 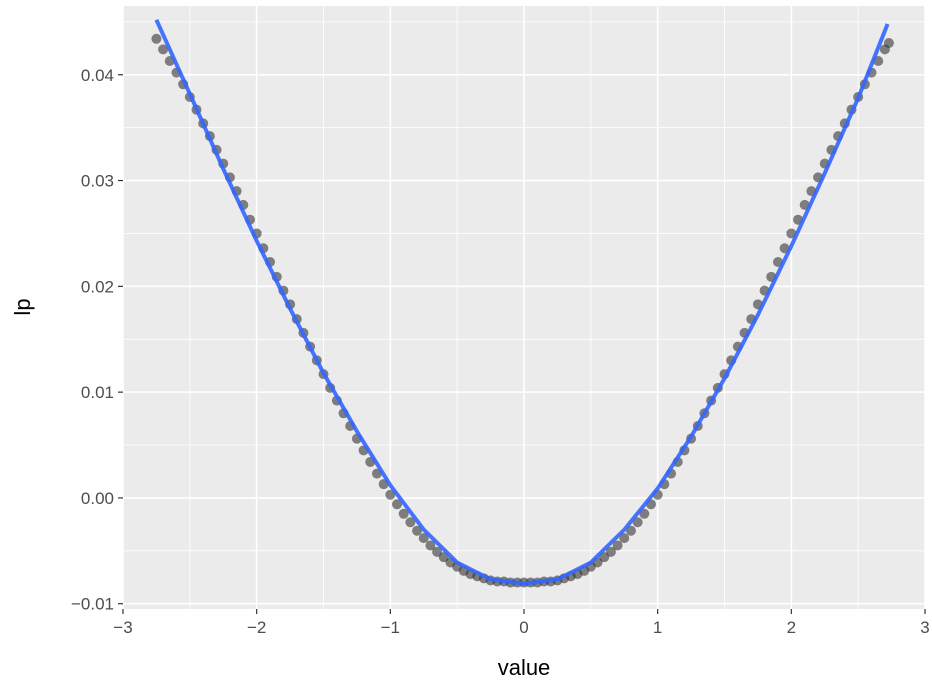 I want to click on y-axis: −0.01 0.00 0.01 0.02 0.03 0.04, so click(x=97, y=340).